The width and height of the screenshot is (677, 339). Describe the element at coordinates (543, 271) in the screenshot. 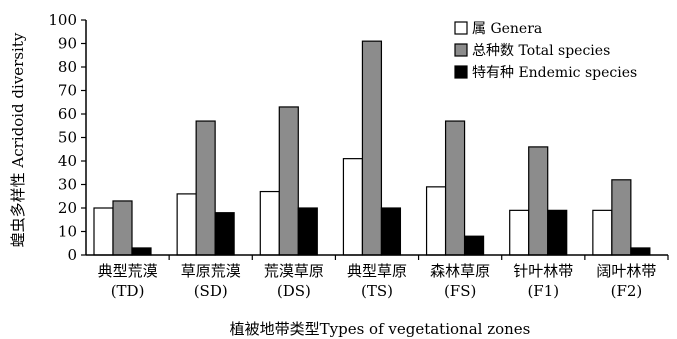

I see `x-tick-label: 针叶林带` at that location.